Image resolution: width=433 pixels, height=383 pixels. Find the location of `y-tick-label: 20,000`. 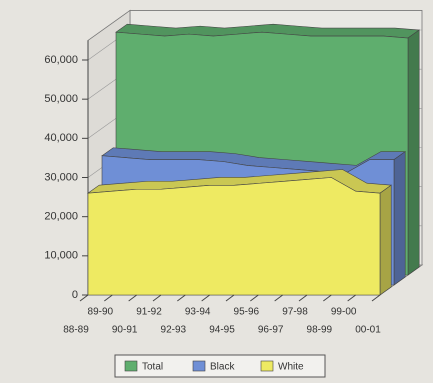

y-tick-label: 20,000 is located at coordinates (61, 217).